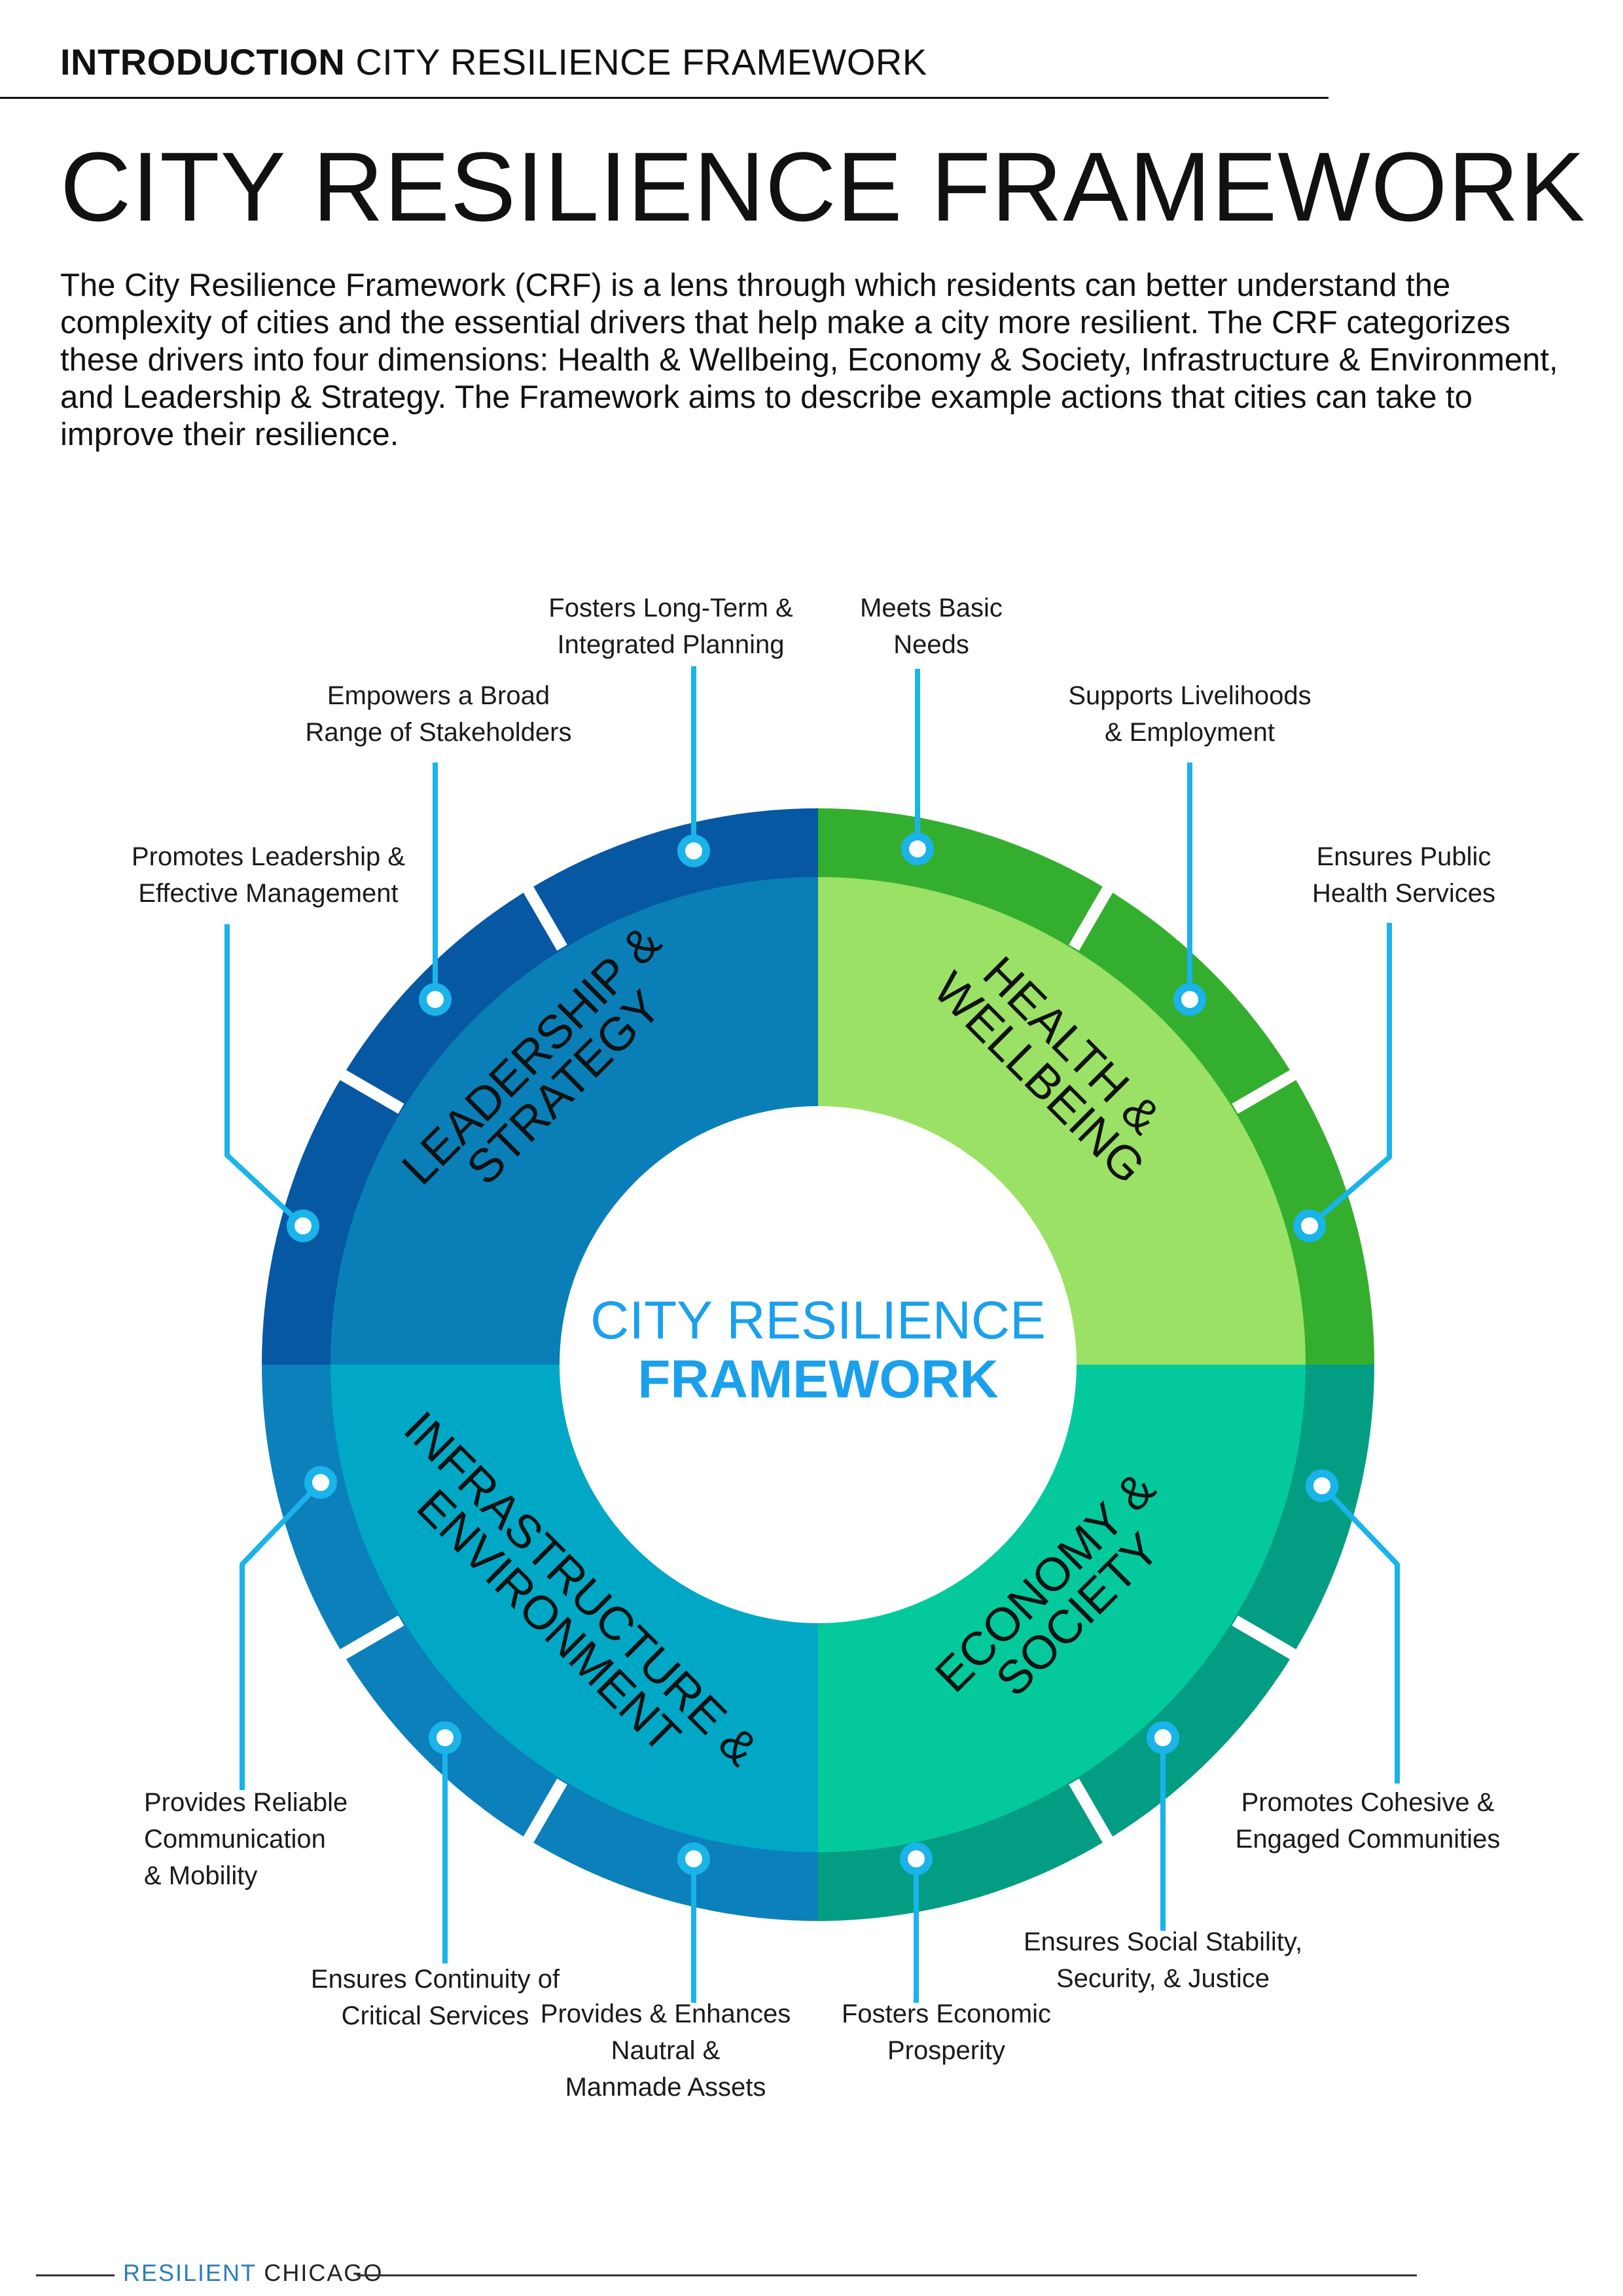 This screenshot has width=1623, height=2296. I want to click on goal-assets-line3: Manmade Assets, so click(665, 2087).